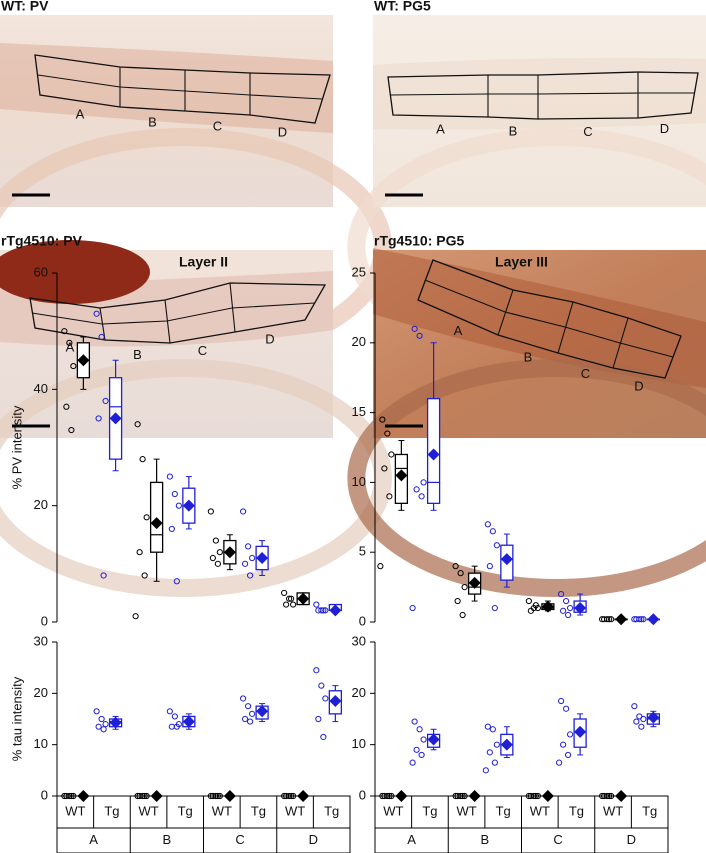  Describe the element at coordinates (539, 111) in the screenshot. I see `micrograph-image` at that location.